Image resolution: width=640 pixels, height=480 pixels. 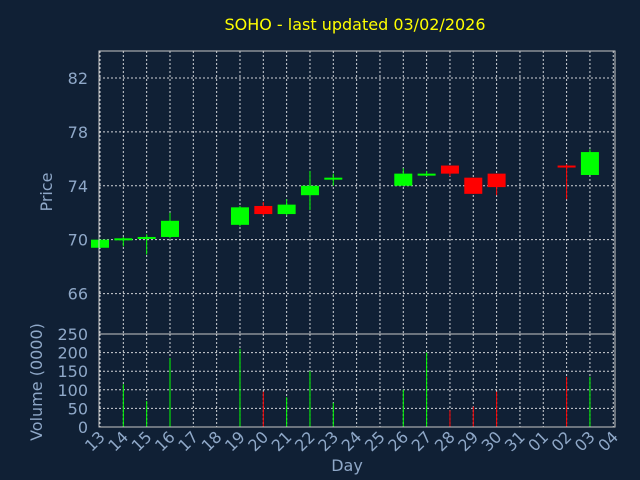 I want to click on volume-tick-label: 50, so click(x=78, y=408).